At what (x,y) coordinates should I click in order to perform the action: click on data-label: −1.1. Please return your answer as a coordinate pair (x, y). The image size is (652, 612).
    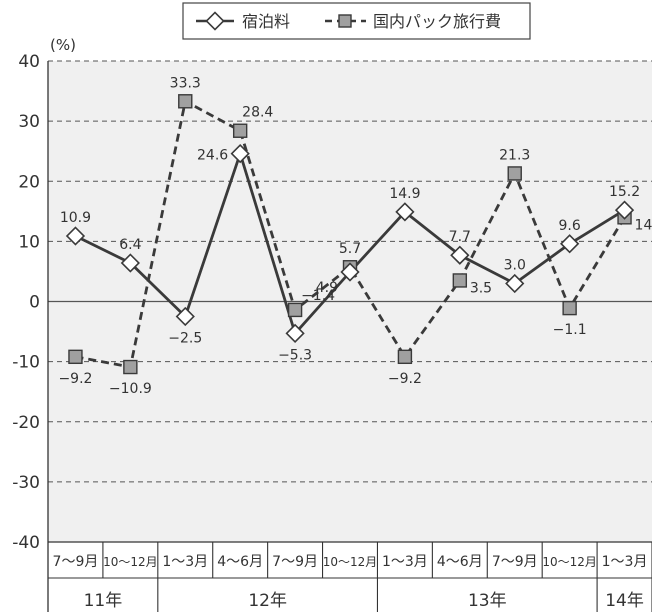
    Looking at the image, I should click on (570, 330).